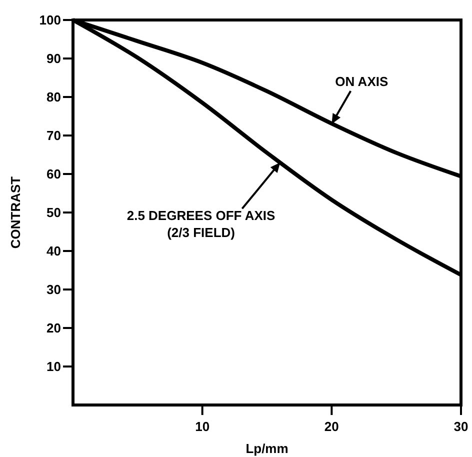 The width and height of the screenshot is (472, 457). What do you see at coordinates (267, 448) in the screenshot?
I see `x-axis-title: Lp/mm` at bounding box center [267, 448].